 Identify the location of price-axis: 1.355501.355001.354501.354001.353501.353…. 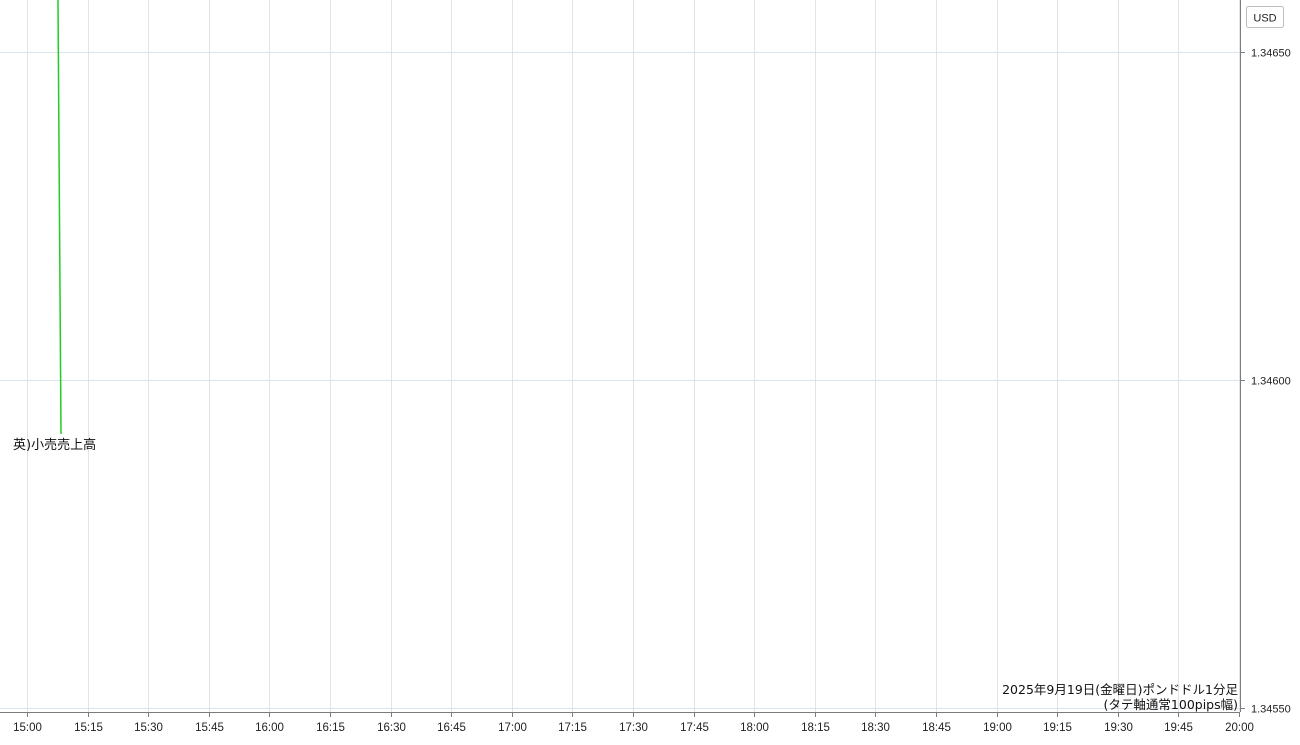
(1265, 382).